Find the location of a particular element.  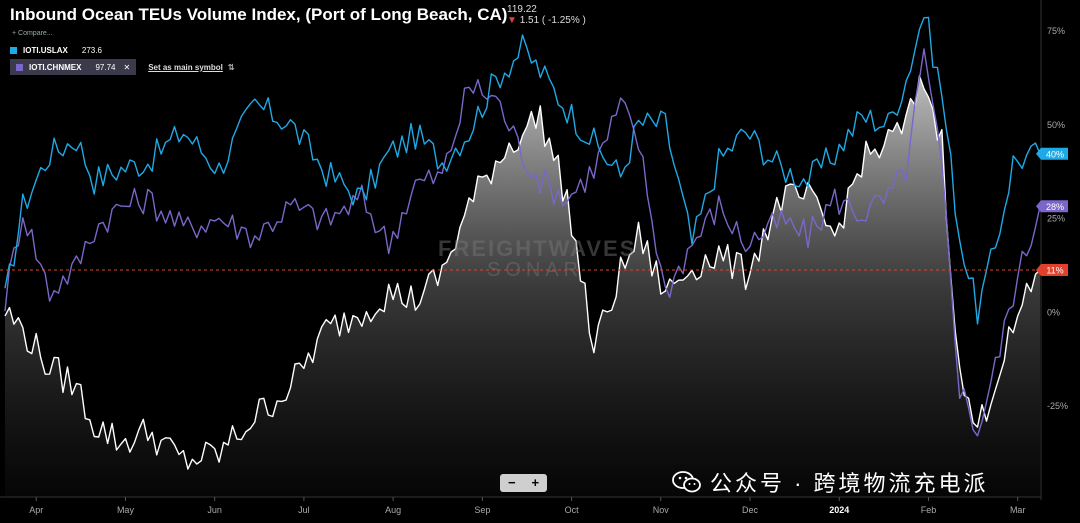

y-tick-label: 25% is located at coordinates (1056, 219).